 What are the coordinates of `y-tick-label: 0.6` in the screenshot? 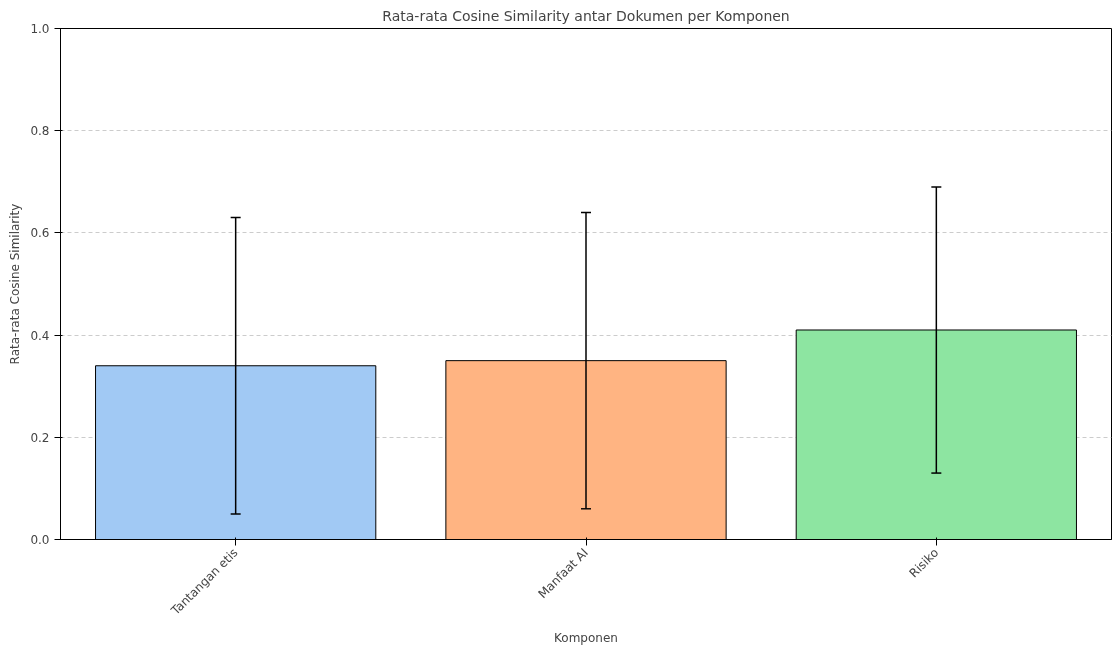 It's located at (40, 233).